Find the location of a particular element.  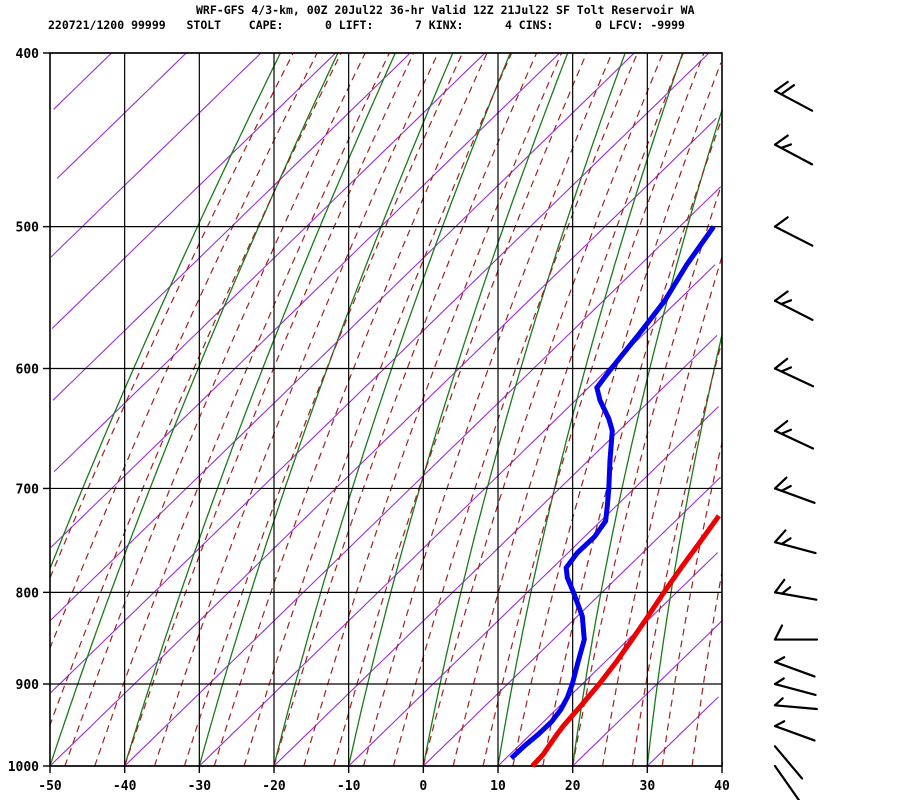

y-tick-label: 600 is located at coordinates (28, 370).